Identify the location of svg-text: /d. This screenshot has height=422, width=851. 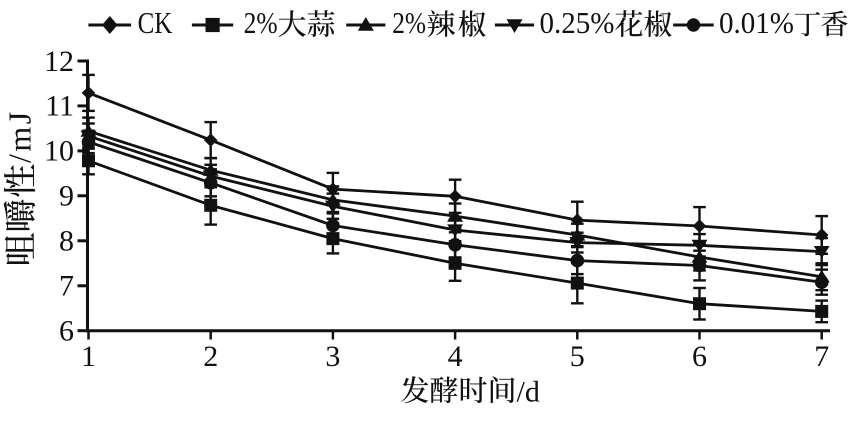
(528, 391).